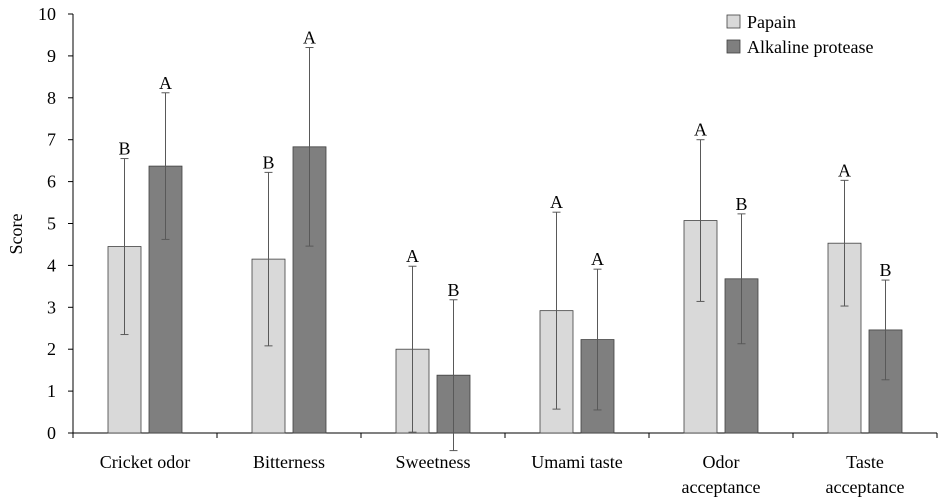 This screenshot has height=504, width=942. What do you see at coordinates (576, 462) in the screenshot?
I see `x-category-label: Umami taste` at bounding box center [576, 462].